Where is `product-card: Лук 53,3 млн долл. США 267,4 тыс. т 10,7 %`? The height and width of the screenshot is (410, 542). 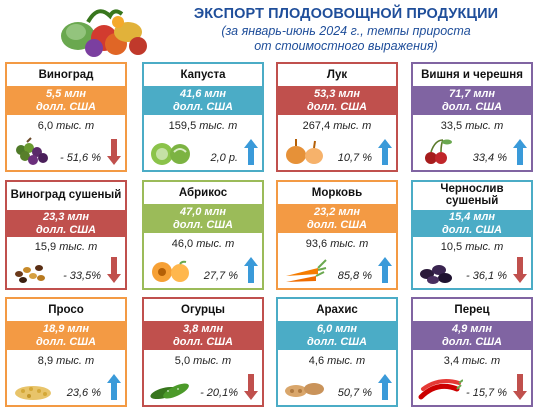 product-card: Лук 53,3 млн долл. США 267,4 тыс. т 10,7 % is located at coordinates (337, 117).